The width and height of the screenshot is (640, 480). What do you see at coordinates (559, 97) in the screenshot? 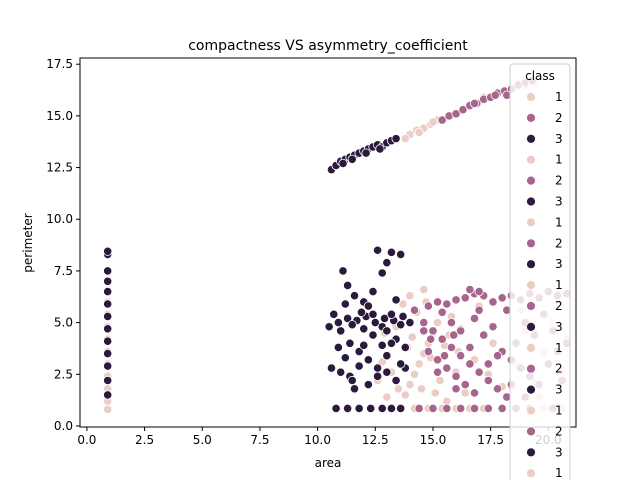
I see `legend-label-0: 1` at bounding box center [559, 97].